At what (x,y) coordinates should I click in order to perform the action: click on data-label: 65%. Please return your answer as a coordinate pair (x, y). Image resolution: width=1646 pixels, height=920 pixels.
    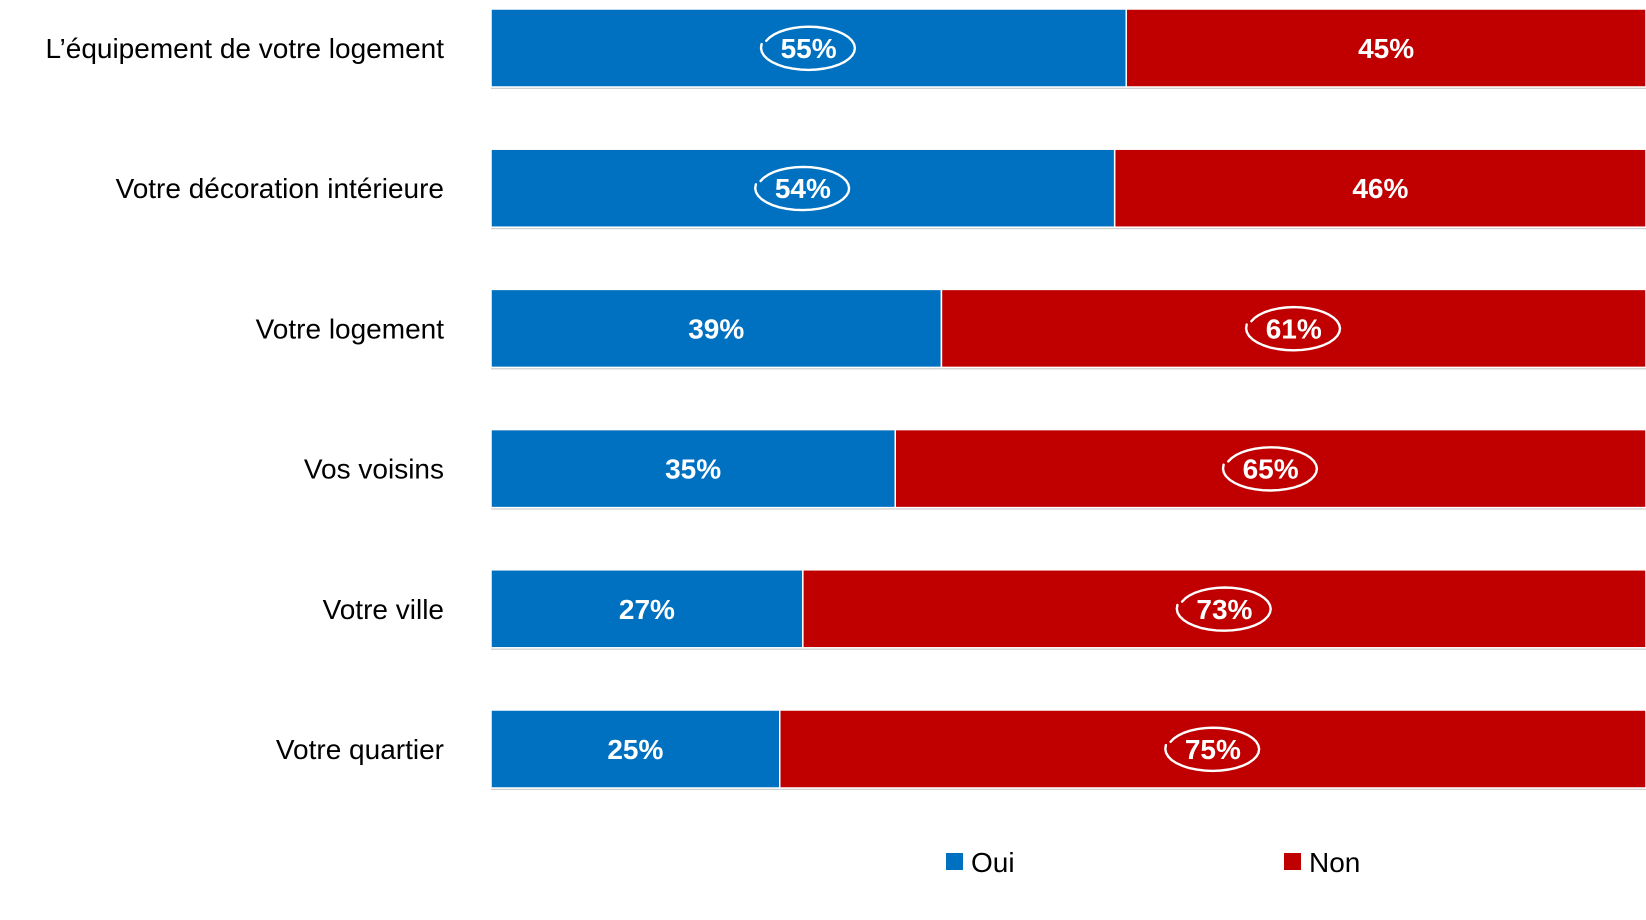
    Looking at the image, I should click on (1271, 469).